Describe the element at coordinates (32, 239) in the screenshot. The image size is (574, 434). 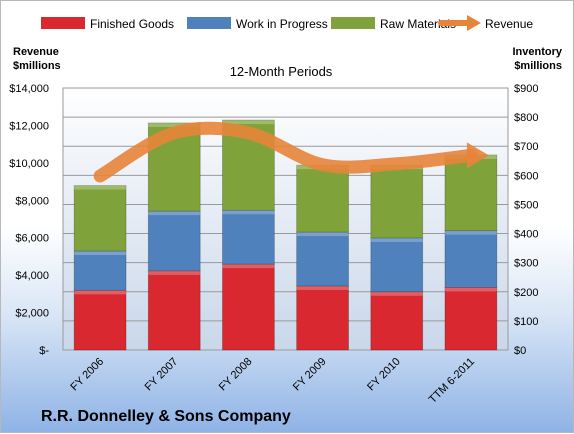
I see `y-left-tick-label: $6,000` at that location.